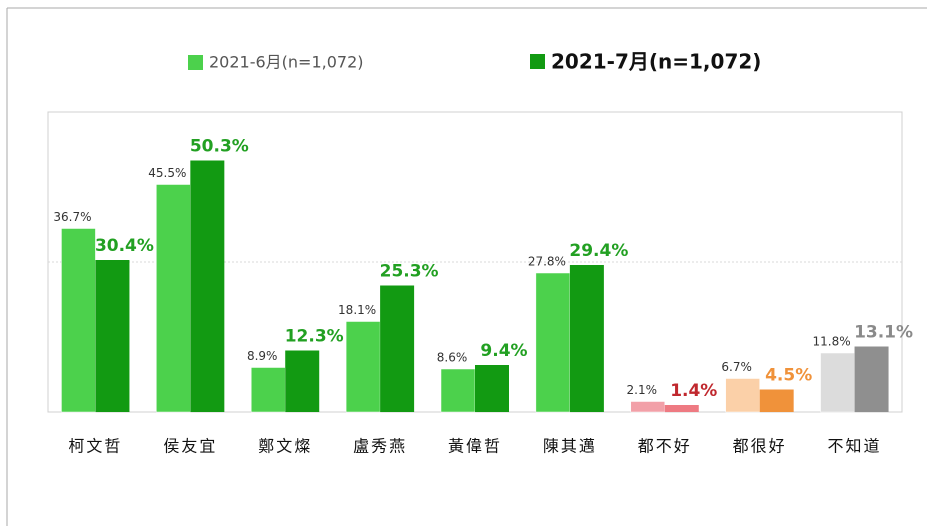 The height and width of the screenshot is (530, 927). Describe the element at coordinates (357, 310) in the screenshot. I see `value-label: 18.1%` at that location.